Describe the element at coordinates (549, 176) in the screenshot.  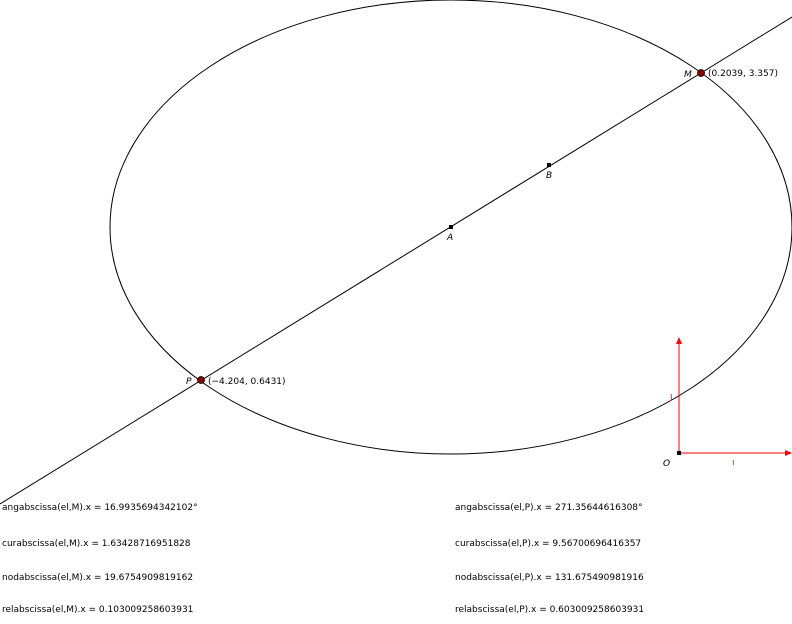
I see `point-b-label: B` at that location.